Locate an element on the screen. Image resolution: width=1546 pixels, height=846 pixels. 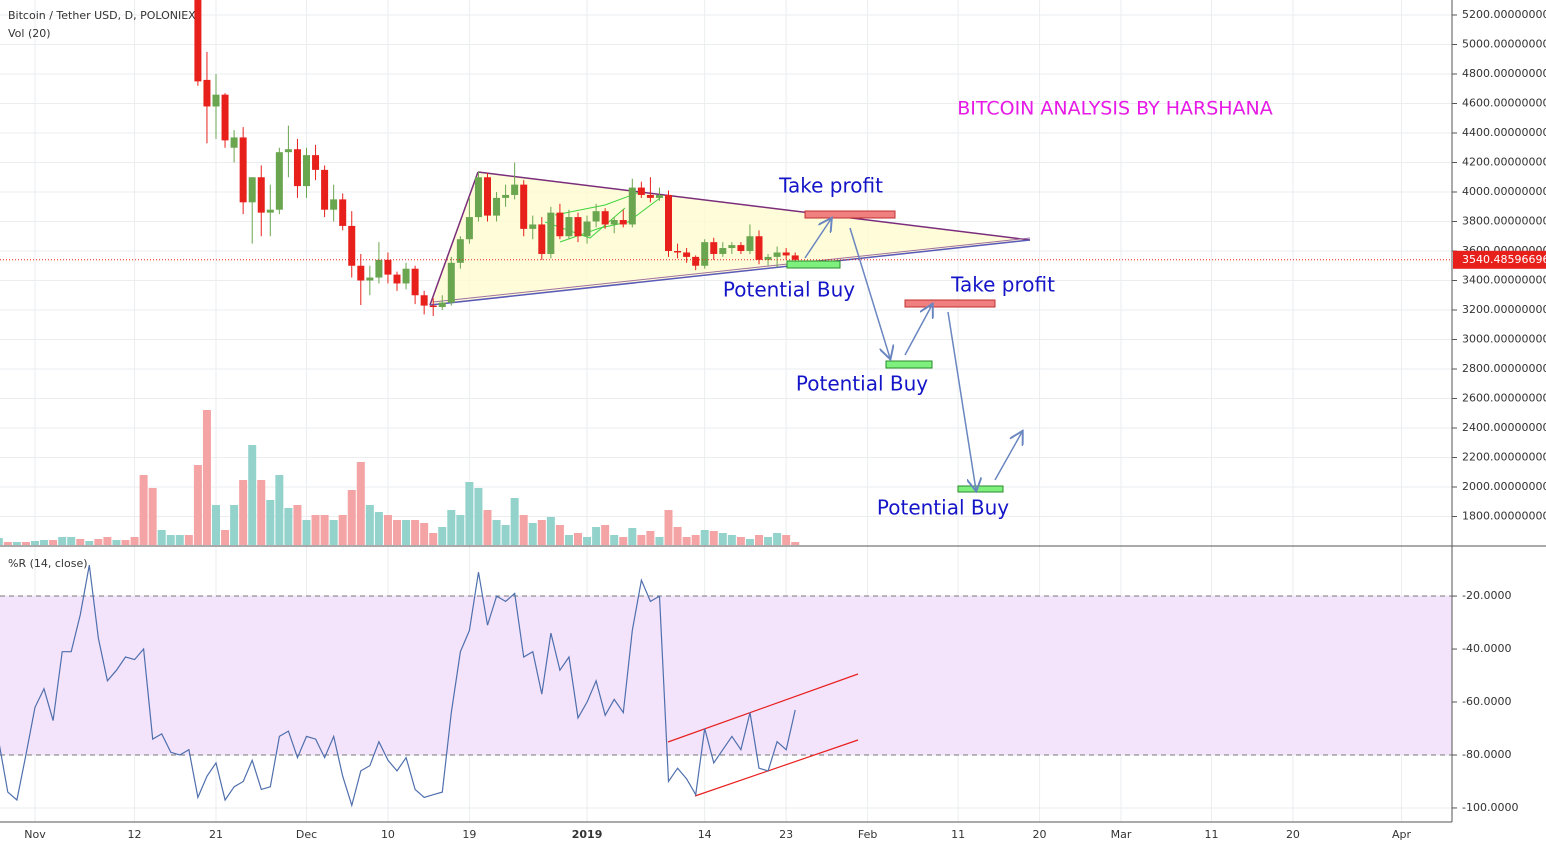
y-tick-label: 5000.00000000 is located at coordinates (1504, 44).